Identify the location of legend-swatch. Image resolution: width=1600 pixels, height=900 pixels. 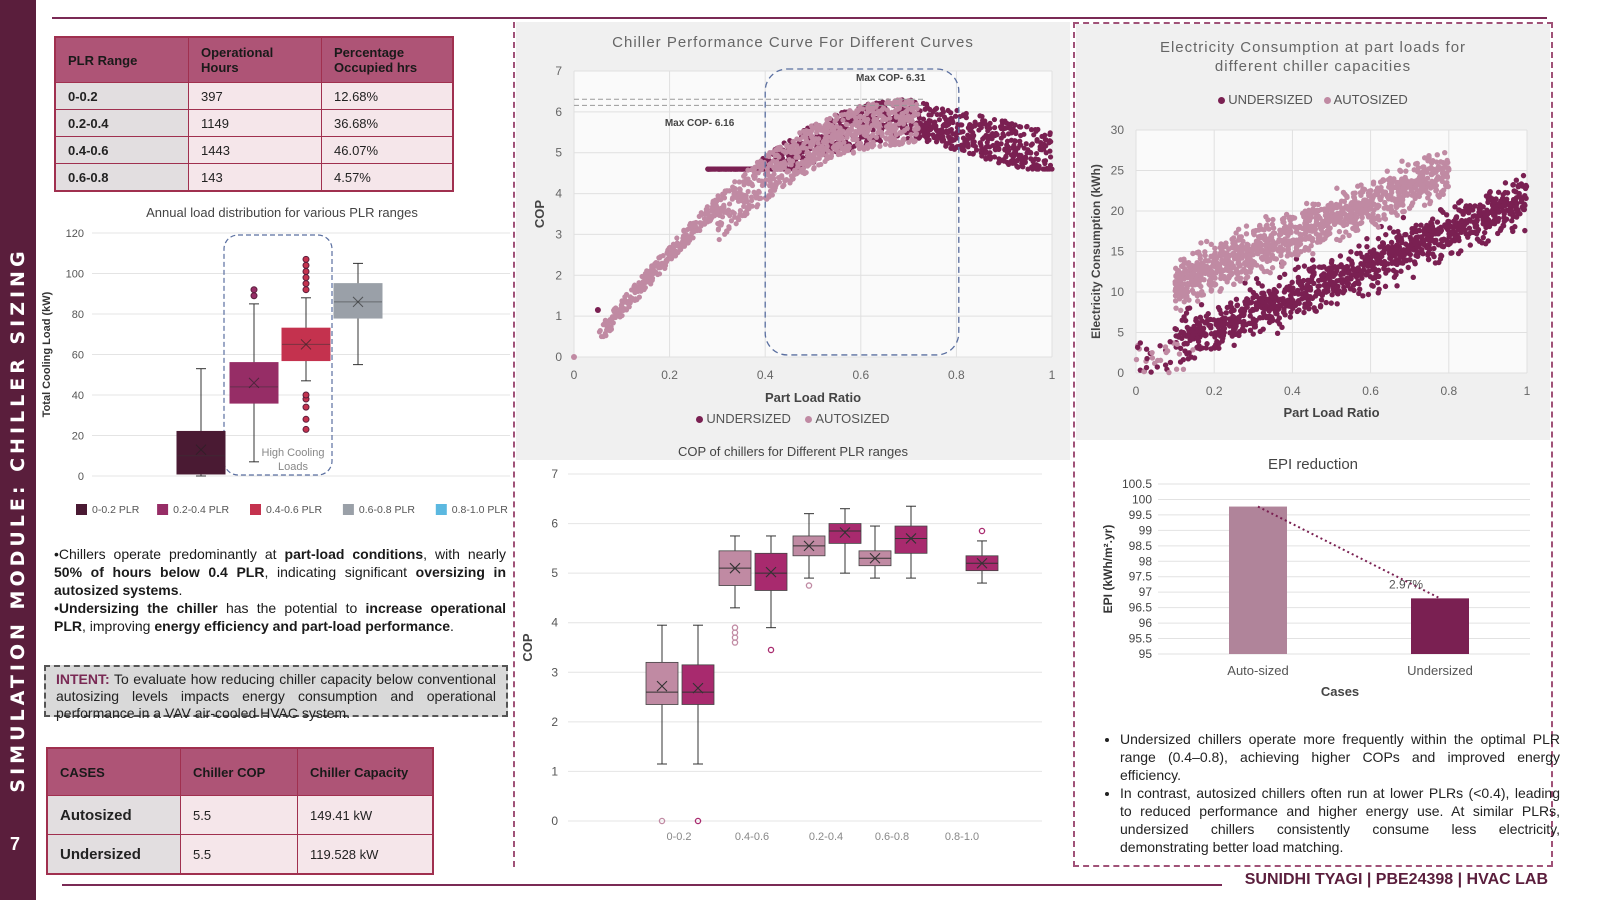
(348, 509).